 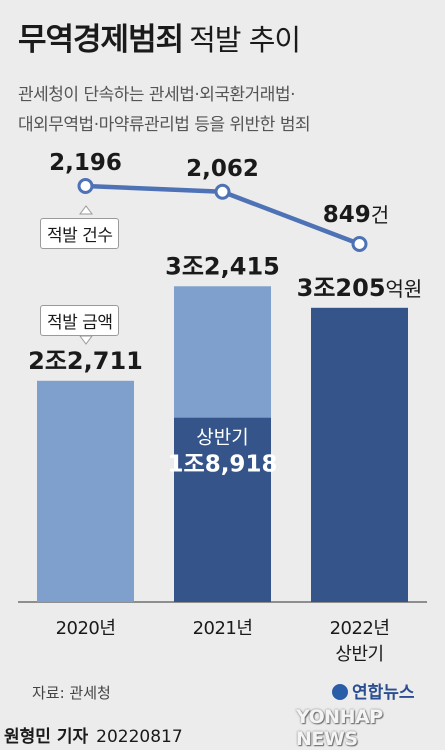 I want to click on source-note: 자료: 관세청, so click(x=71, y=693).